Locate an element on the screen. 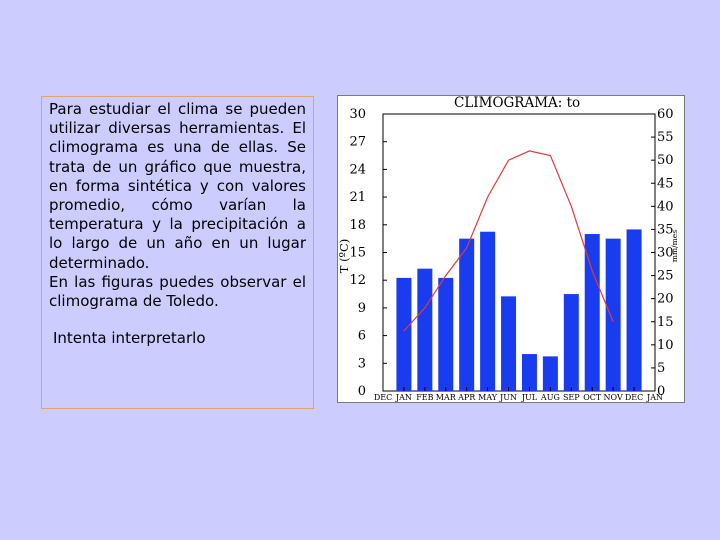  month-label-aug: AUG is located at coordinates (550, 397).